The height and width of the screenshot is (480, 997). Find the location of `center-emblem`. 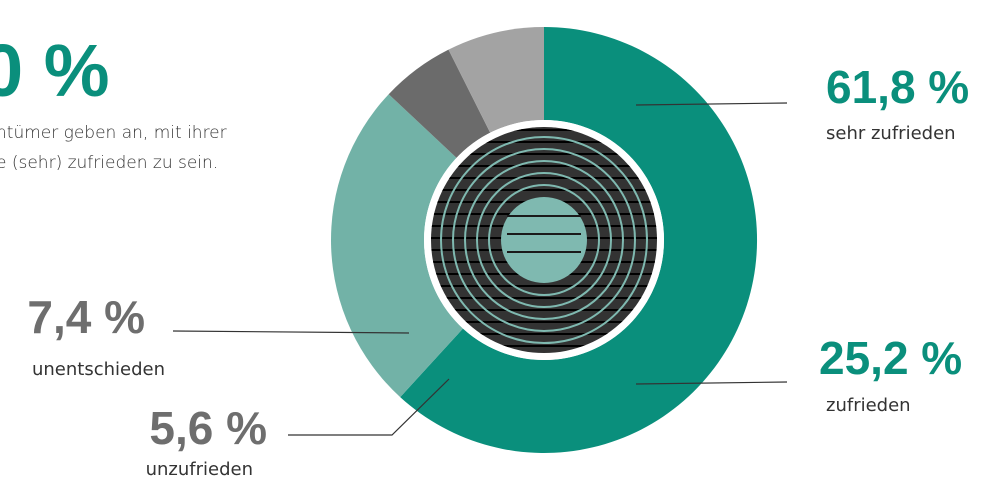

center-emblem is located at coordinates (544, 240).